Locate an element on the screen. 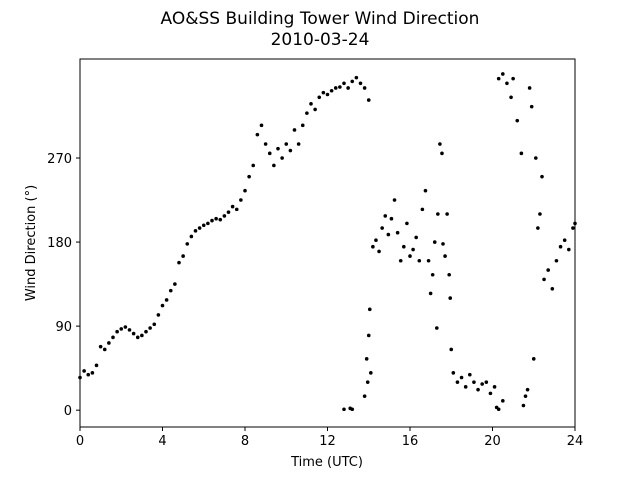 This screenshot has width=640, height=480. y-axis-label: Wind Direction (°) is located at coordinates (31, 243).